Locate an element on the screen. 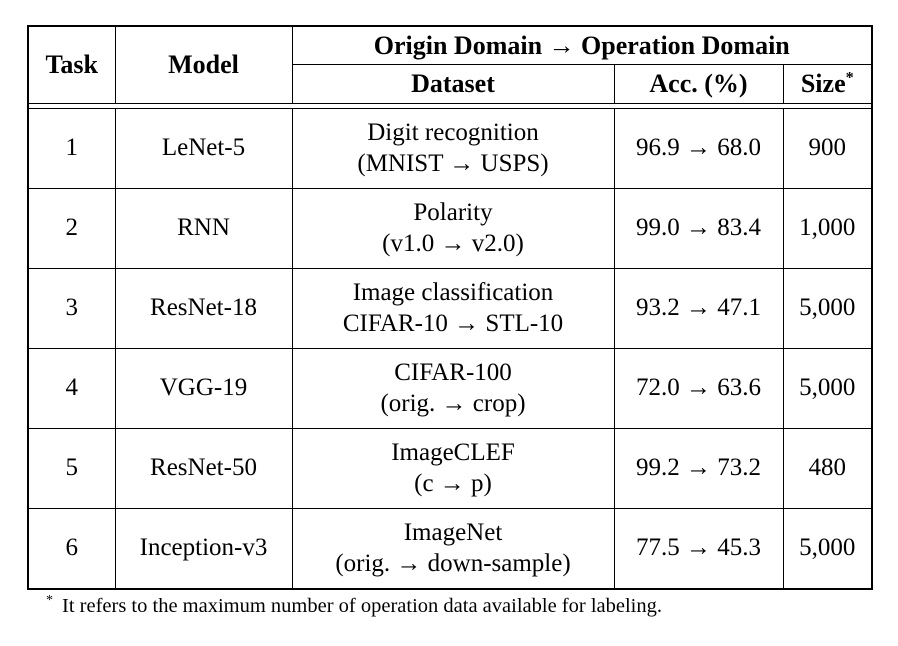 This screenshot has height=646, width=898. model-cell: ResNet-18 is located at coordinates (203, 308).